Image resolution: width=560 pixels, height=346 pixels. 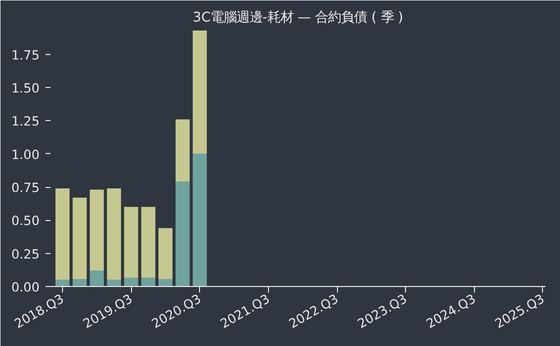 I want to click on y-tick-label: 1.00, so click(x=25, y=154).